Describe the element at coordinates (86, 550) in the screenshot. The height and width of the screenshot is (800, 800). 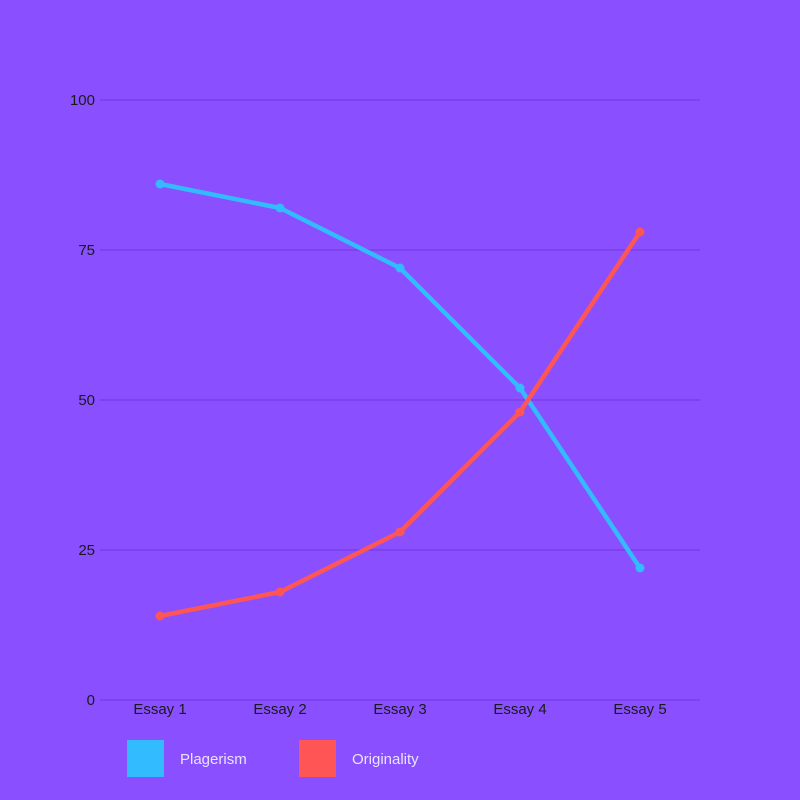
I see `y-tick-label: 25` at that location.